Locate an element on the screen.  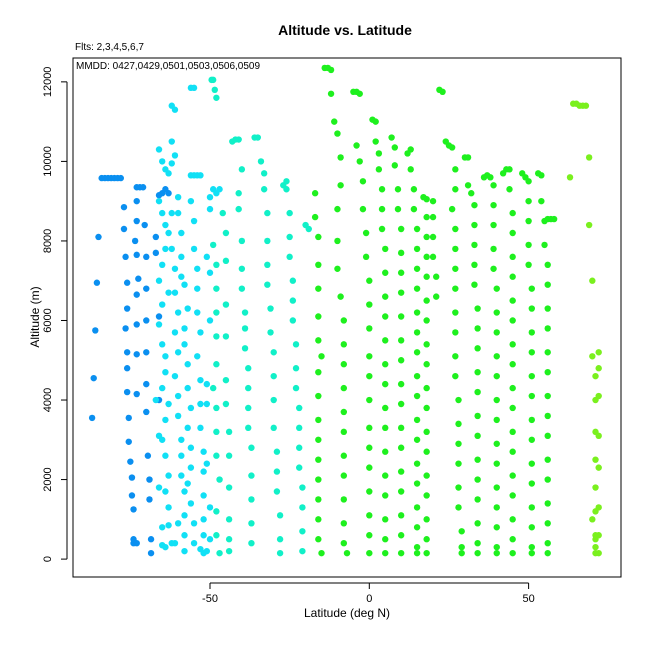
chart-title: Altitude vs. Latitude is located at coordinates (345, 30).